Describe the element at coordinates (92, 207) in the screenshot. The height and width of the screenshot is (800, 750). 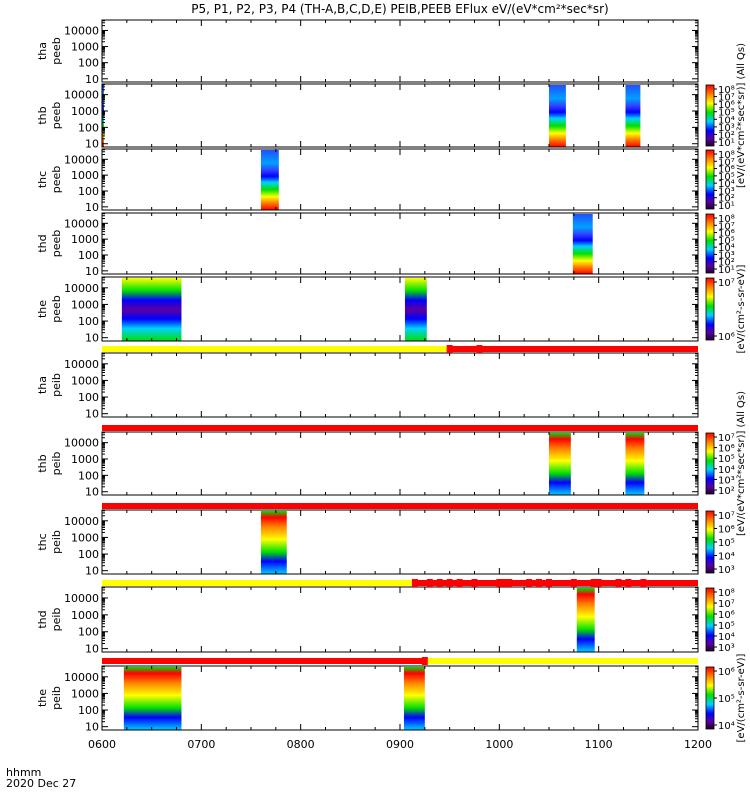
I see `y-tick-label: 10` at that location.